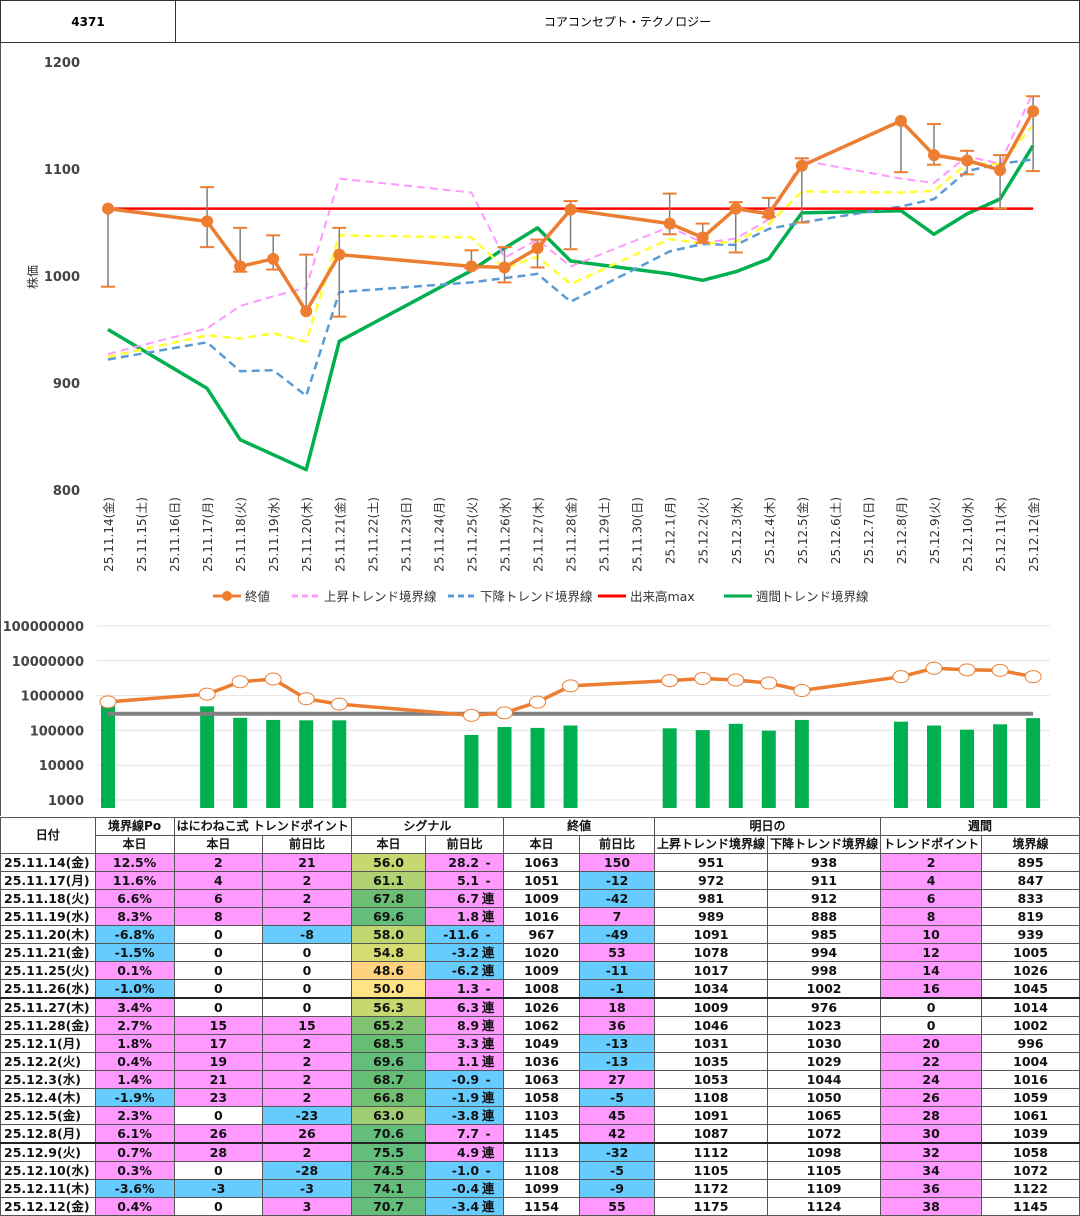 The height and width of the screenshot is (1216, 1080). Describe the element at coordinates (48, 1007) in the screenshot. I see `date-cell: 25.11.27(木)` at that location.